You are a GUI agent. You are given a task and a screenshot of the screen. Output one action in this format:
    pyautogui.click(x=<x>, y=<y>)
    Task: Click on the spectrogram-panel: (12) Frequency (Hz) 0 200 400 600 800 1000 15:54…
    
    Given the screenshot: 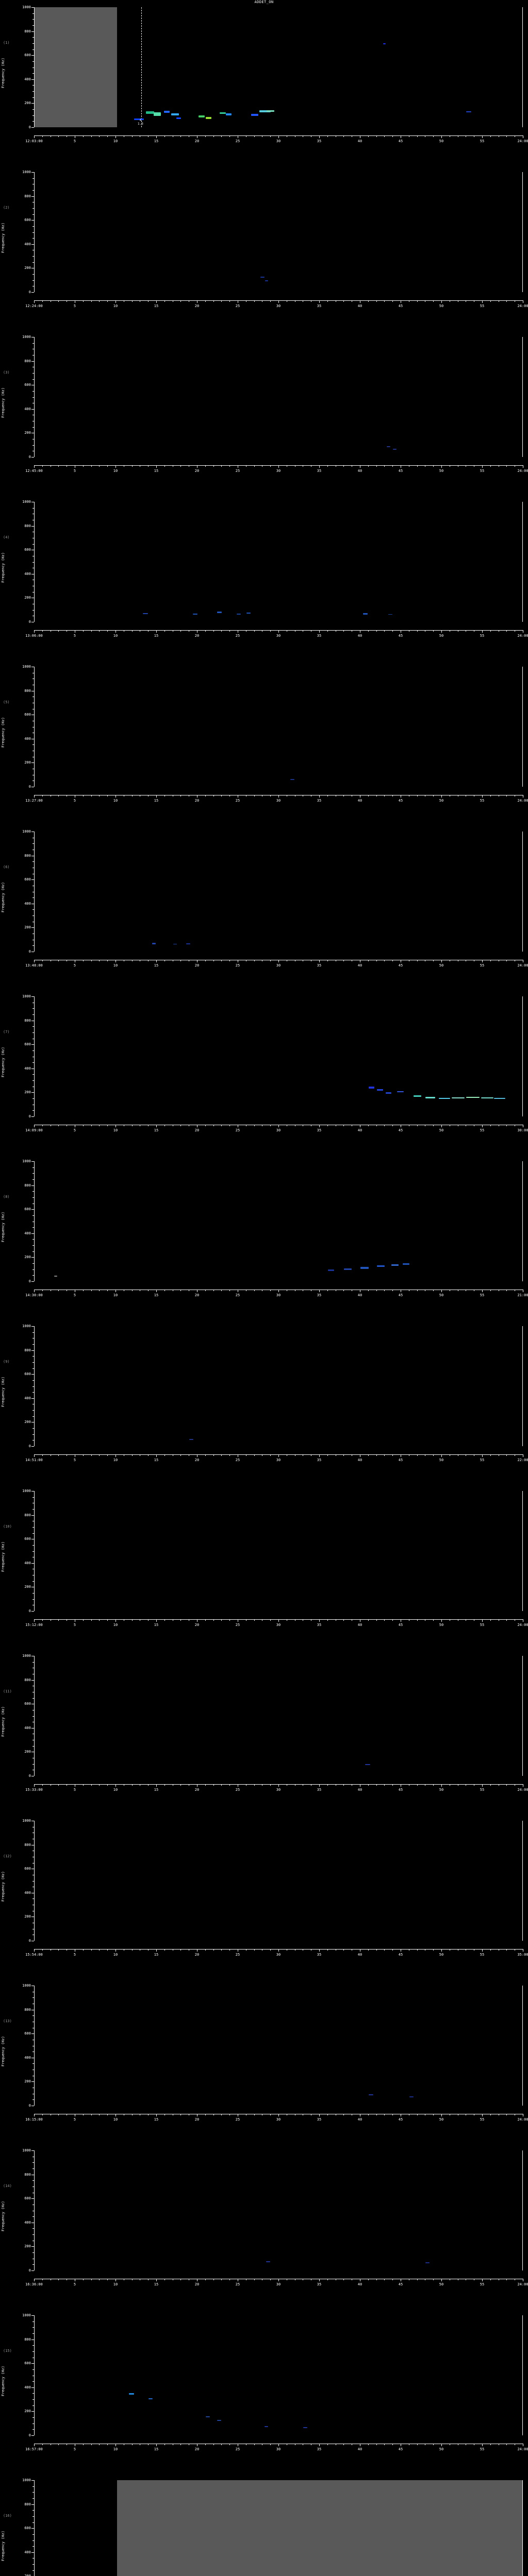 What is the action you would take?
    pyautogui.click(x=264, y=1890)
    